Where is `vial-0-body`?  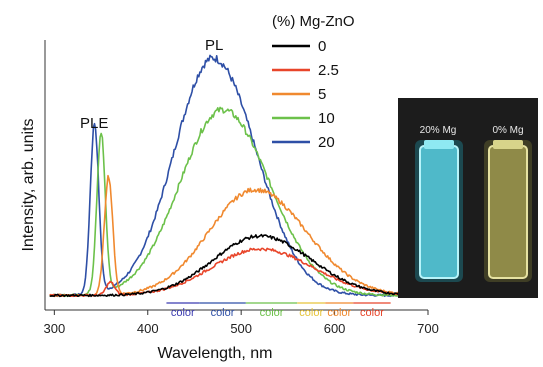 vial-0-body is located at coordinates (508, 212).